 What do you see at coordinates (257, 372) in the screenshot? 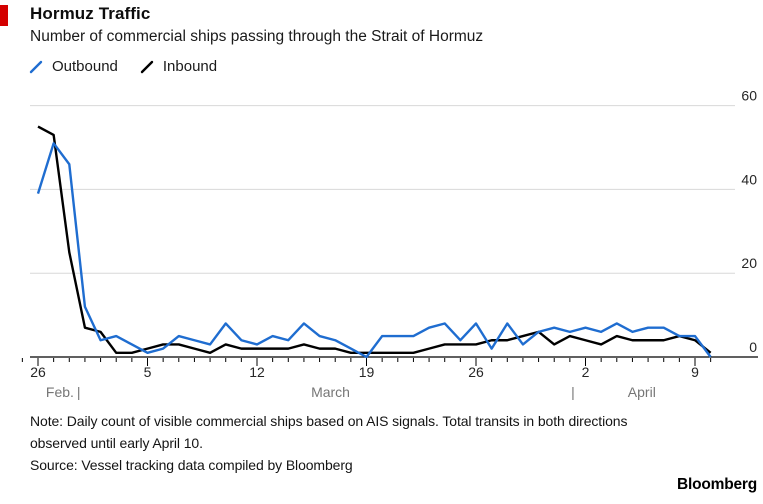
I see `x-tick-label: 12` at bounding box center [257, 372].